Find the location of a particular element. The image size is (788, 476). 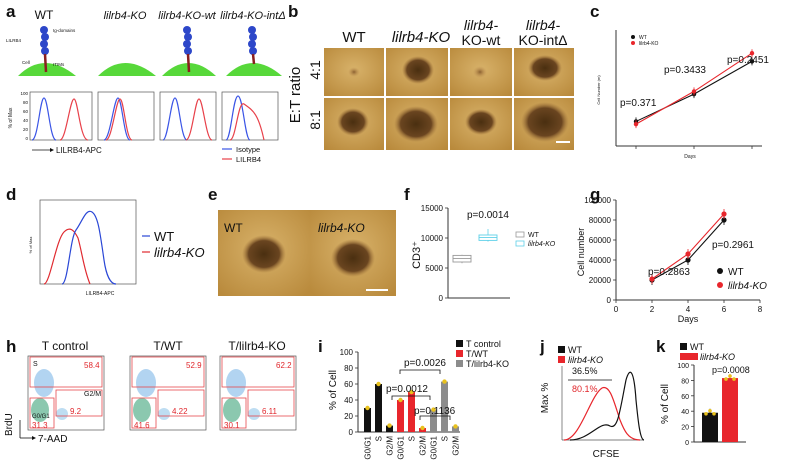

p-value-label: p=0.0026 is located at coordinates (425, 363).